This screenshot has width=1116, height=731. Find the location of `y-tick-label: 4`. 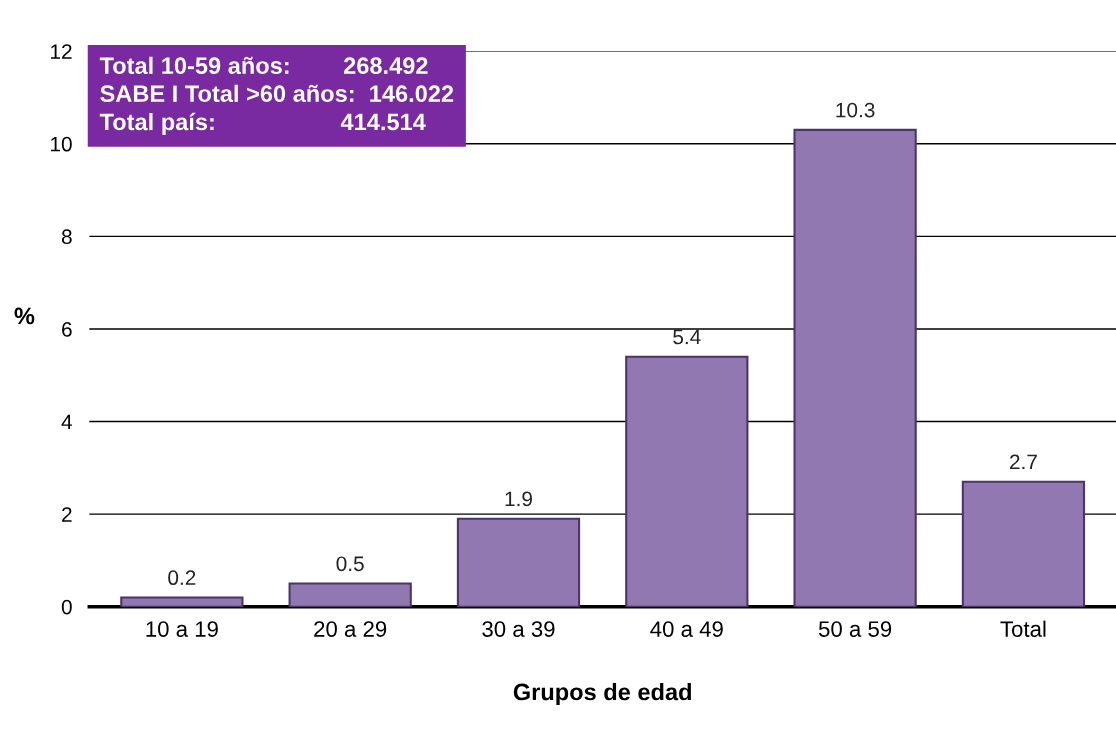

y-tick-label: 4 is located at coordinates (66, 422).